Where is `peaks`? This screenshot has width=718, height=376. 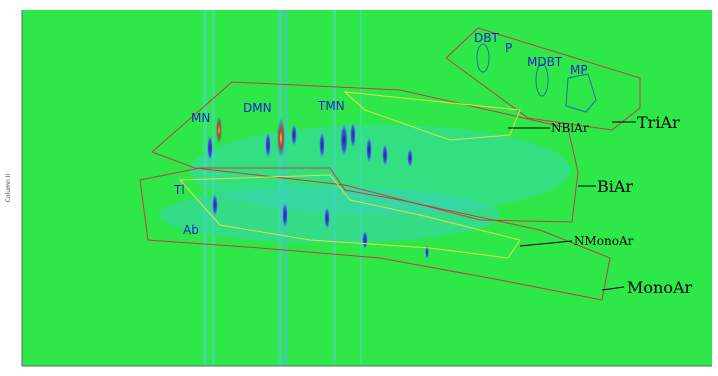
peaks is located at coordinates (318, 188).